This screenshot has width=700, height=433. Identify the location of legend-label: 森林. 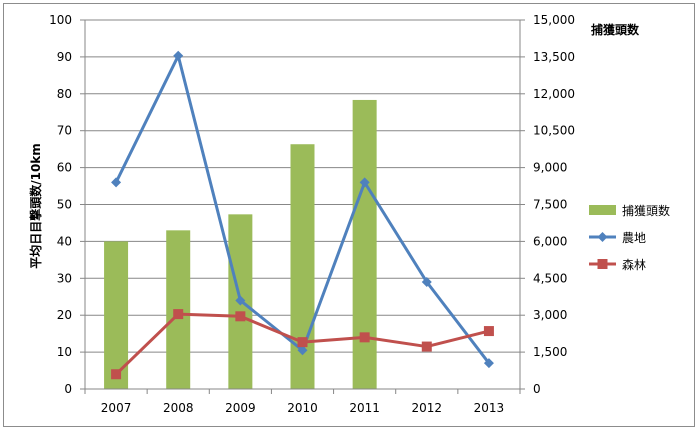
(634, 264).